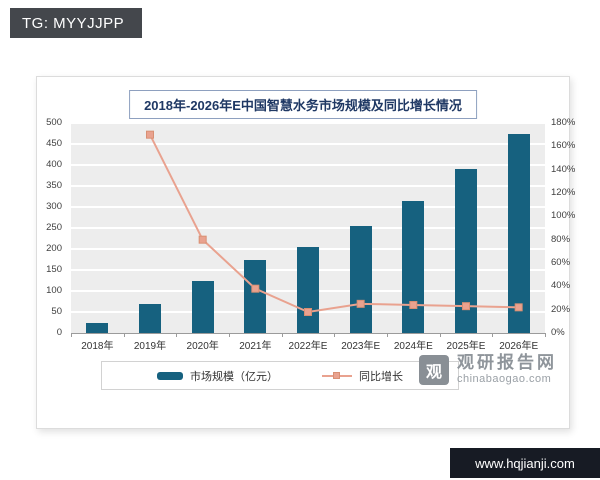 The width and height of the screenshot is (600, 480). Describe the element at coordinates (413, 346) in the screenshot. I see `x-axis-label: 2024年E` at that location.